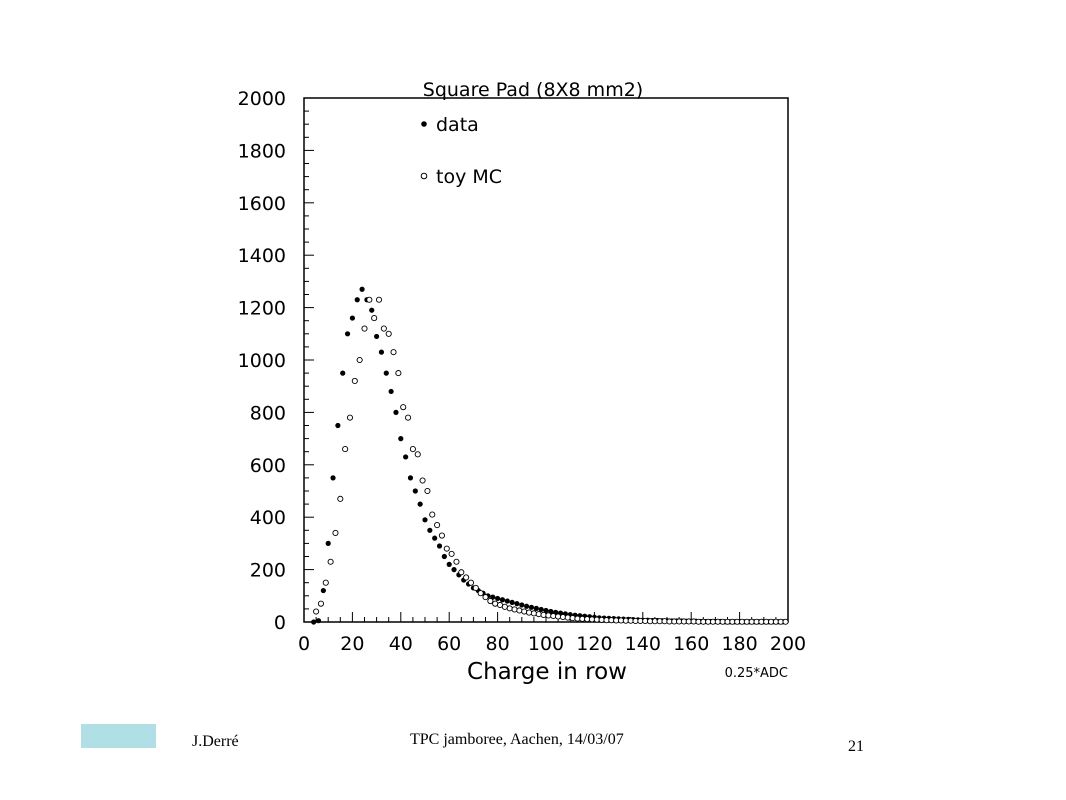  Describe the element at coordinates (268, 518) in the screenshot. I see `y-tick-label: 400` at that location.